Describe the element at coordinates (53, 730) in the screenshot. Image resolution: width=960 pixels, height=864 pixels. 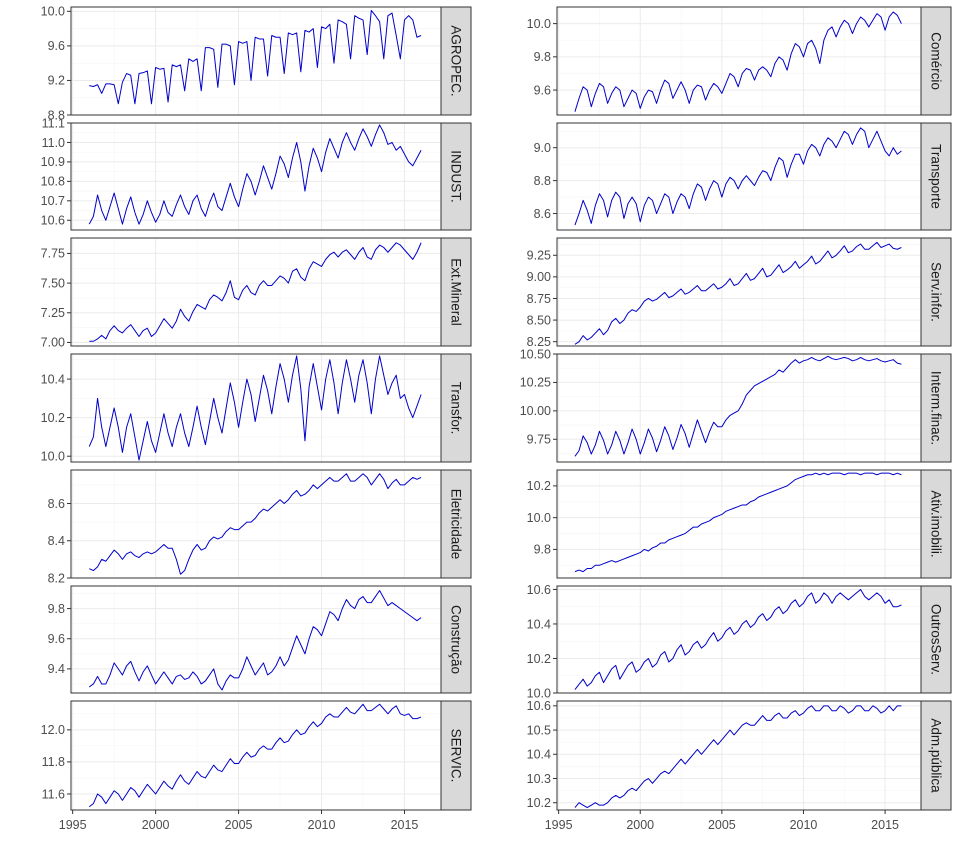
I see `y-tick-label: 12.0` at that location.